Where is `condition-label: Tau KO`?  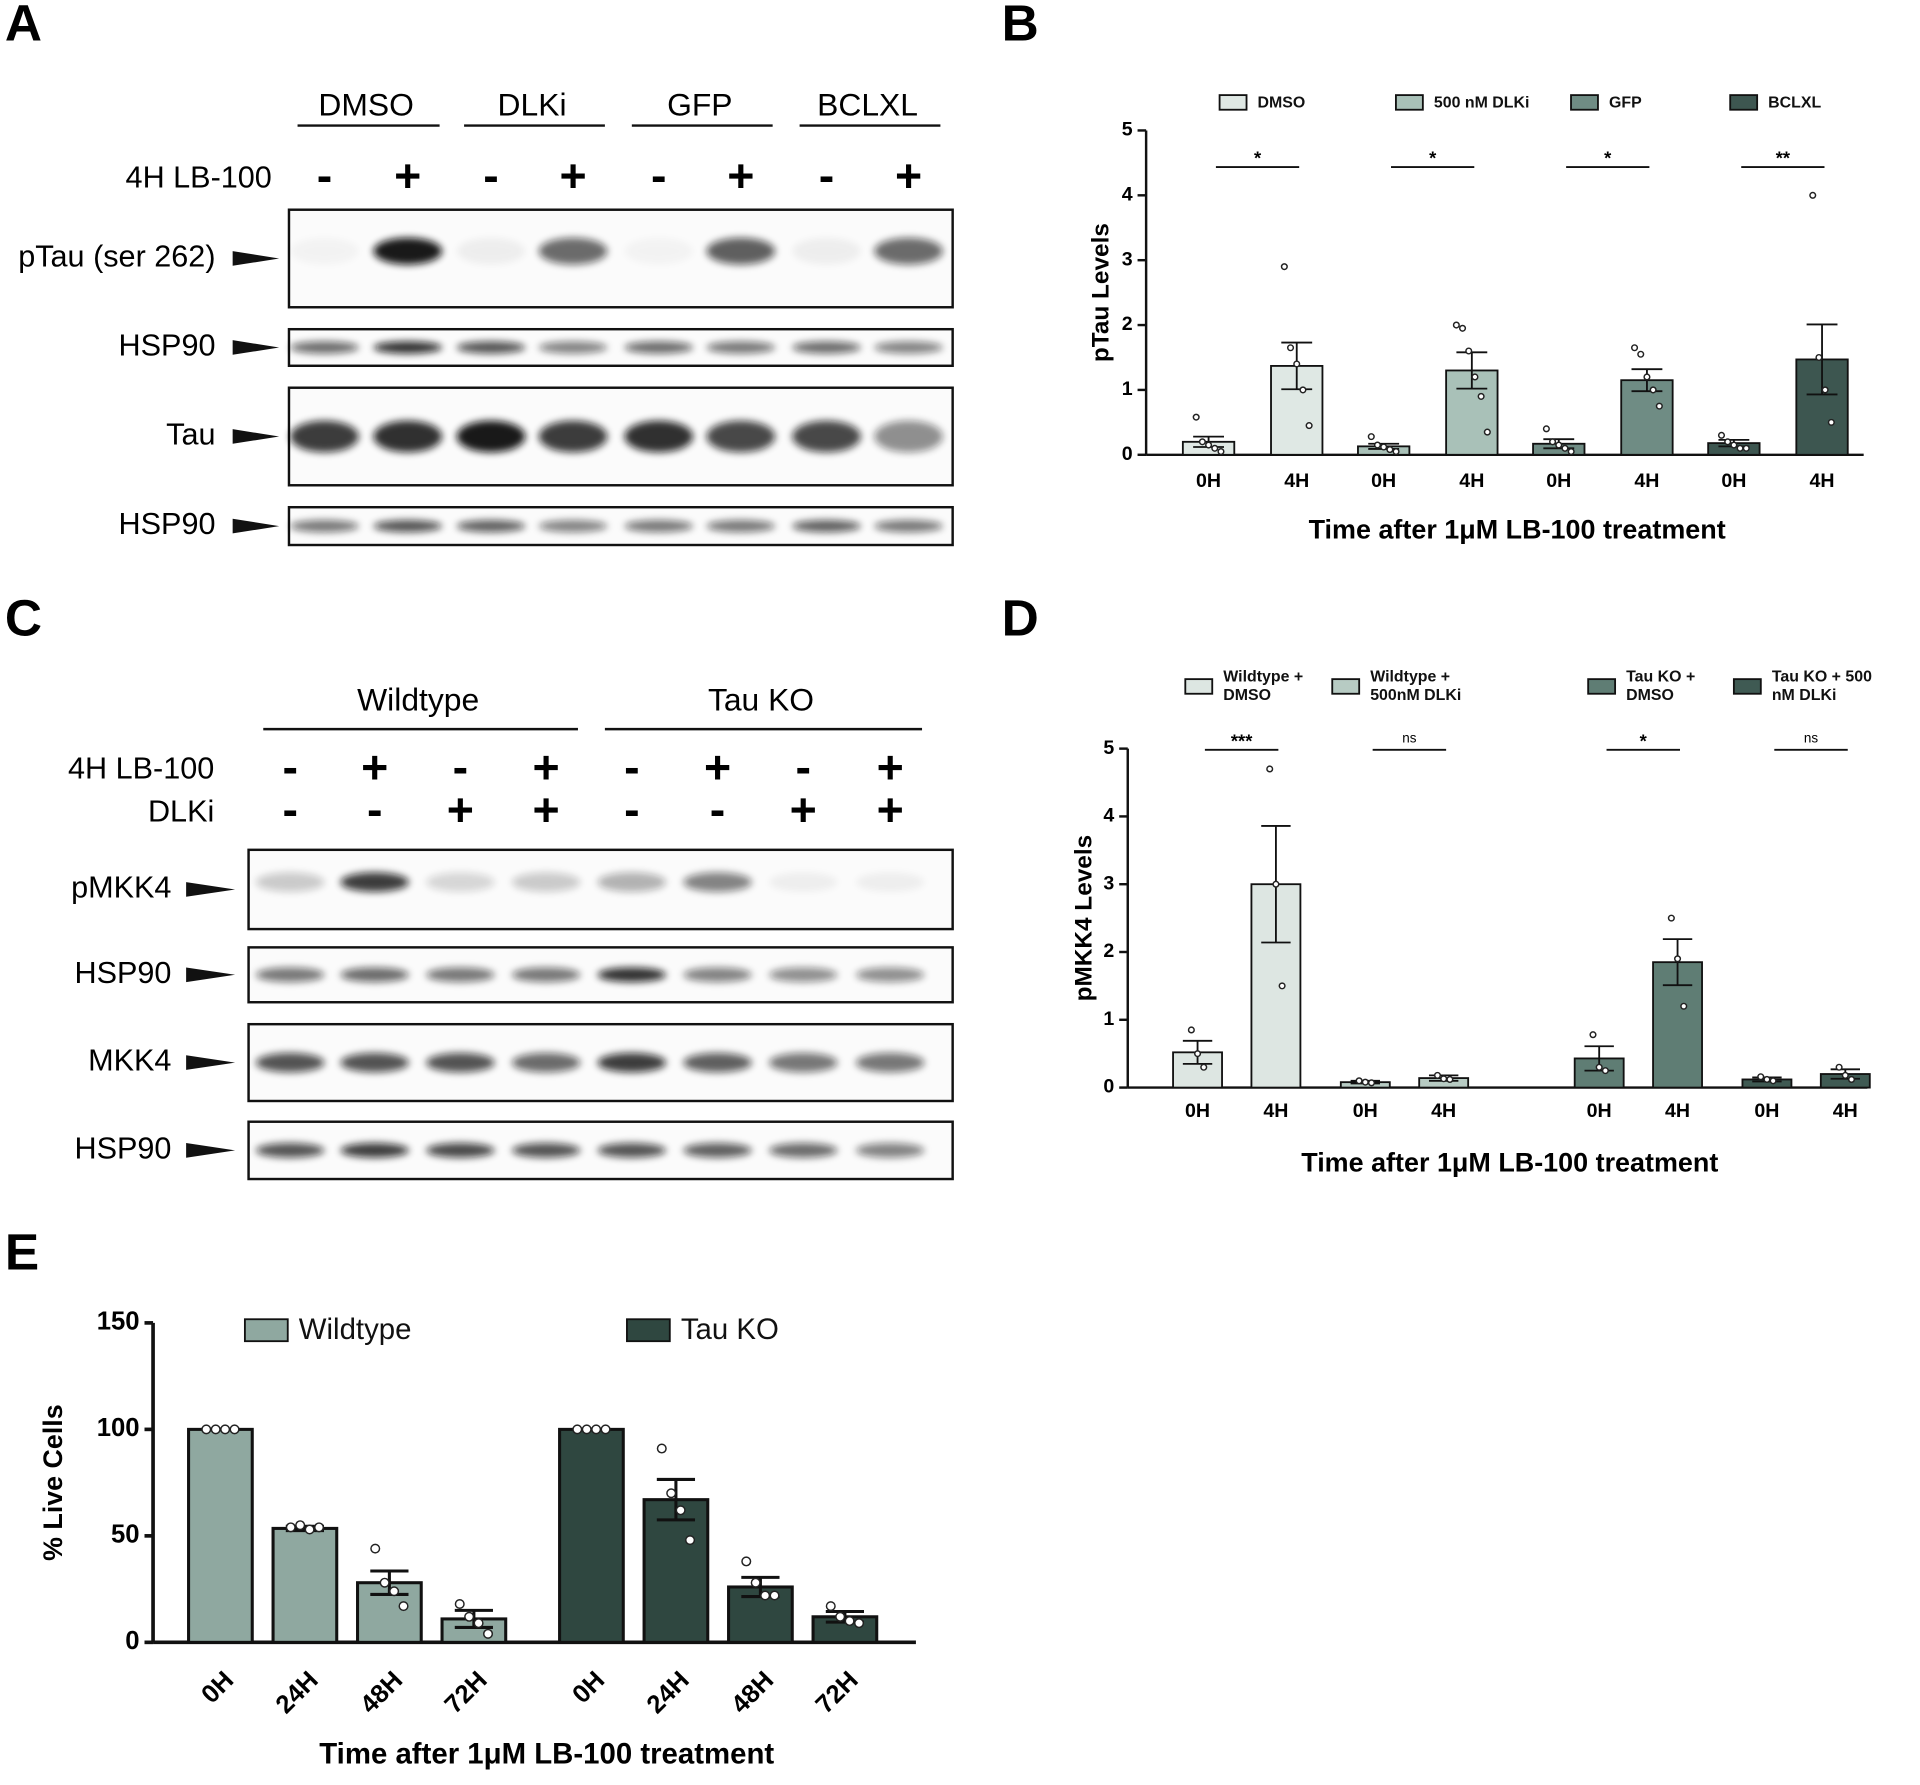 condition-label: Tau KO is located at coordinates (761, 700).